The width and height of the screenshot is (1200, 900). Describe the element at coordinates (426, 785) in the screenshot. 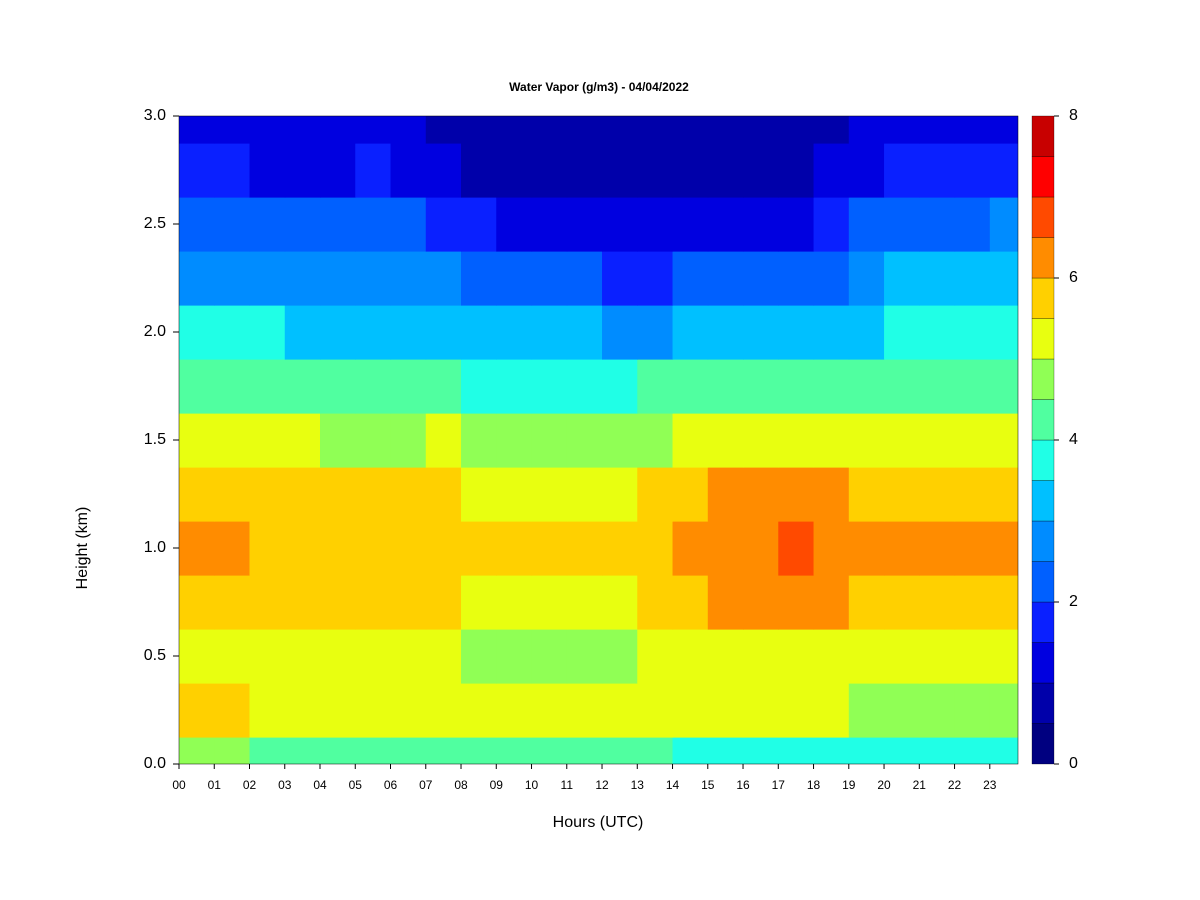

I see `x-tick-label: 07` at that location.